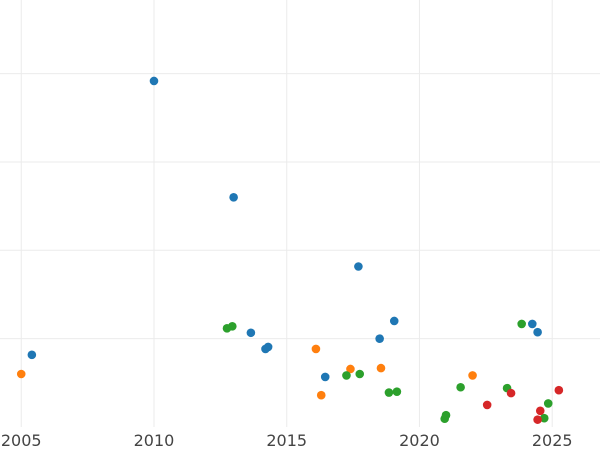  I want to click on x-tick-label: 2010, so click(154, 440).